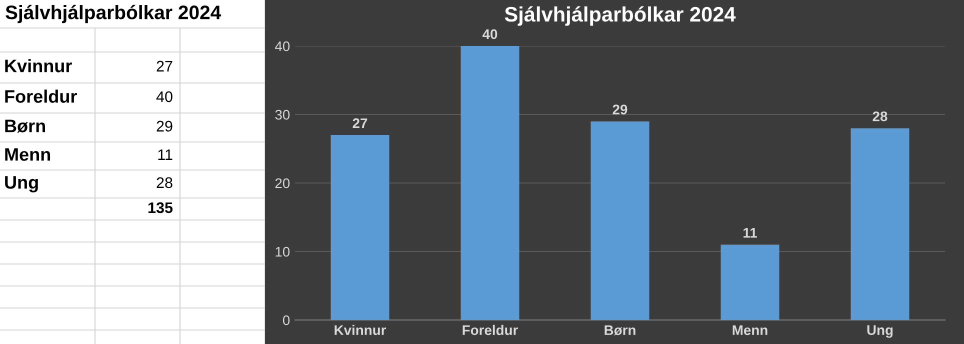 Image resolution: width=964 pixels, height=344 pixels. I want to click on data-label: 40, so click(490, 34).